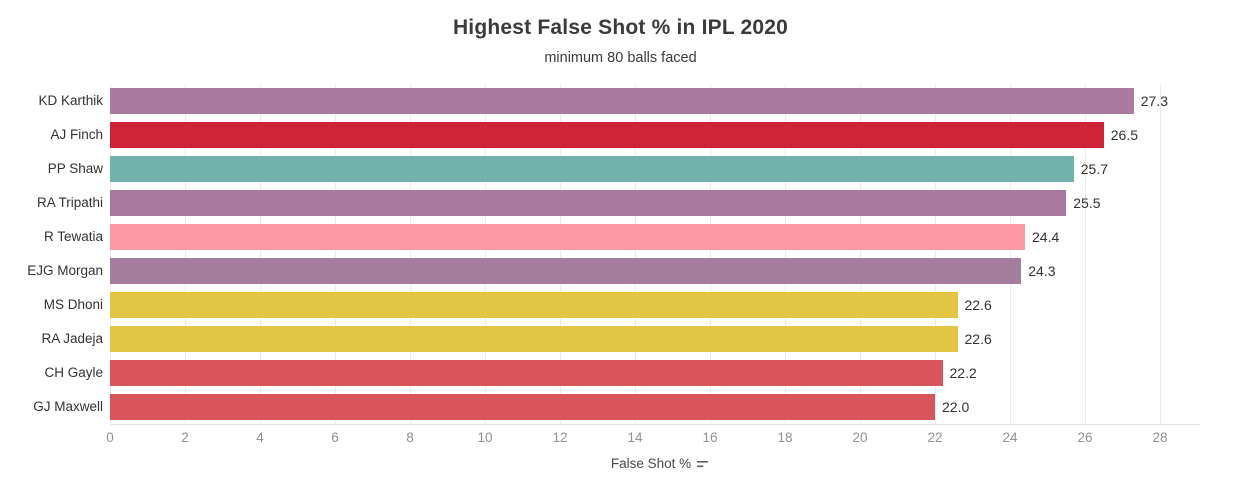  I want to click on x-tick-label-10: 10, so click(485, 437).